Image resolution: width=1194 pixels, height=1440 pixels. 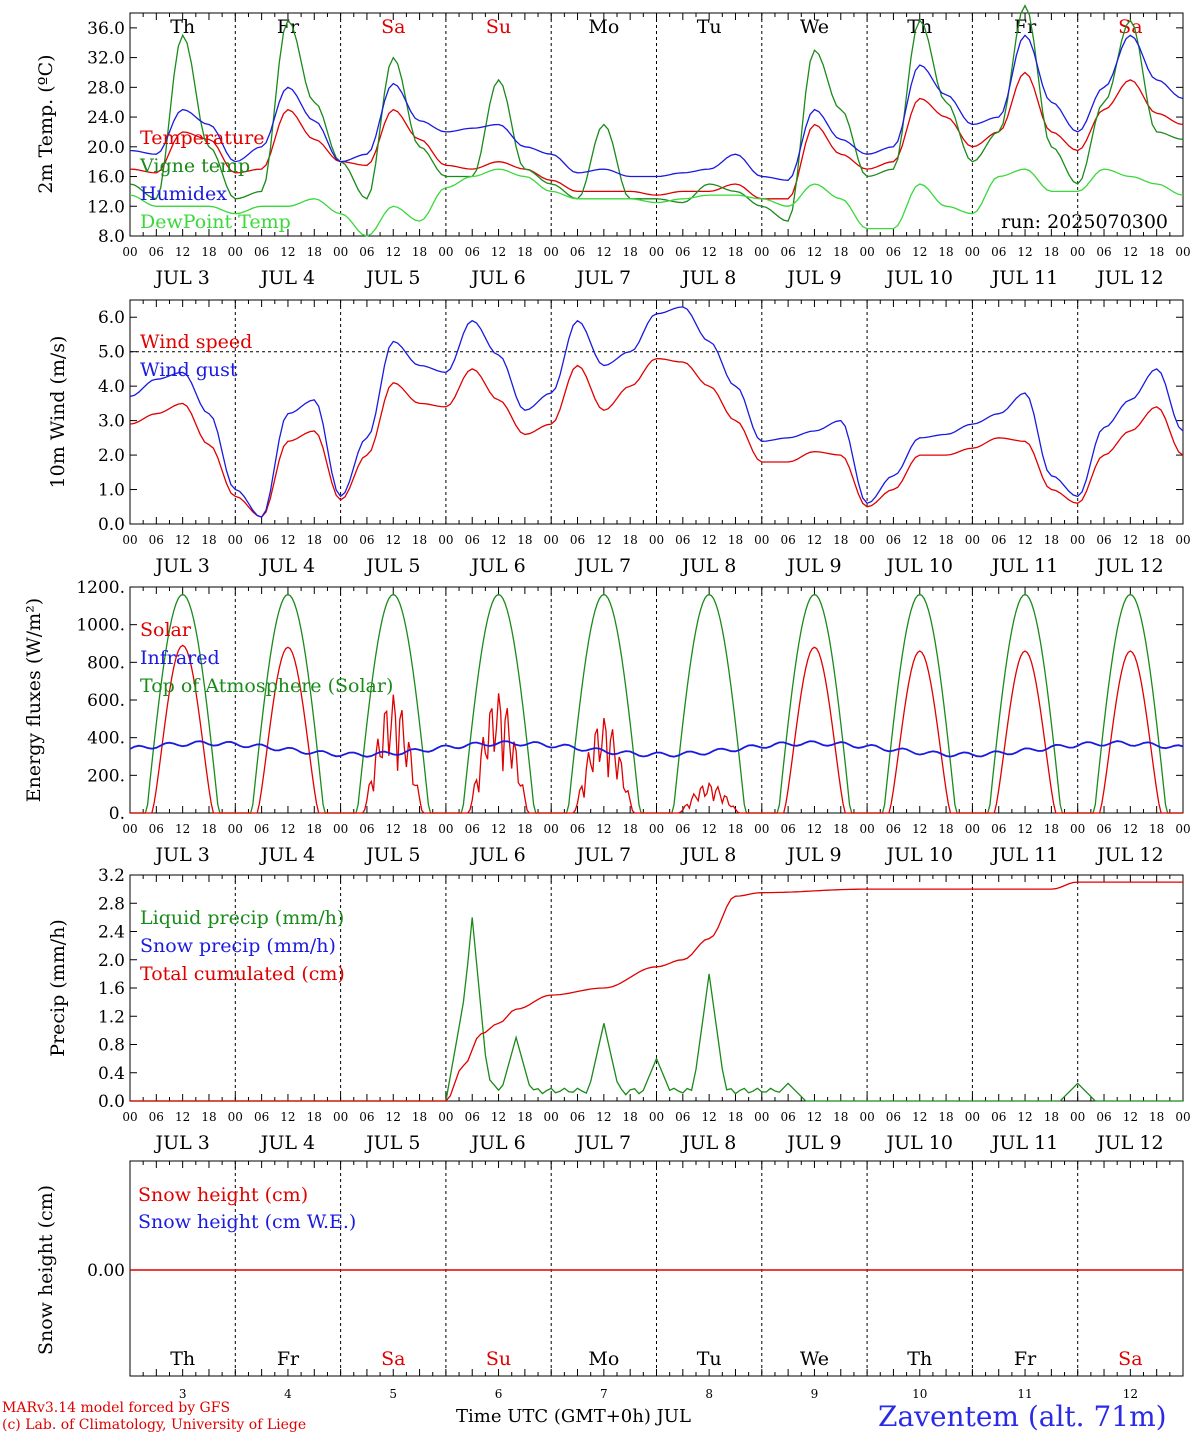 What do you see at coordinates (111, 1046) in the screenshot?
I see `precip-y-tick-label: 0.8` at bounding box center [111, 1046].